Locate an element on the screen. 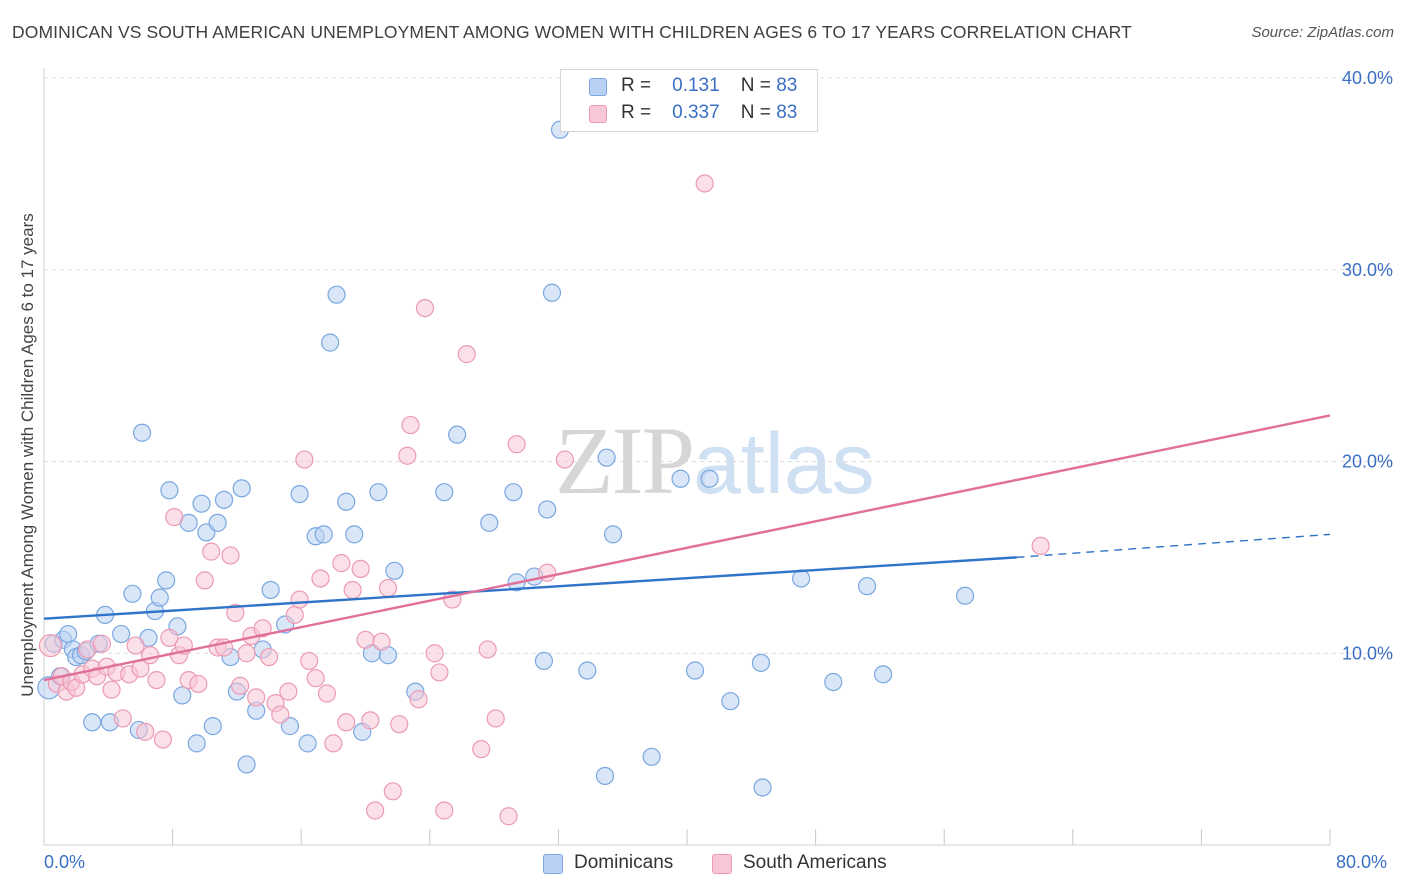  watermark: ZIPatlas is located at coordinates (715, 460).